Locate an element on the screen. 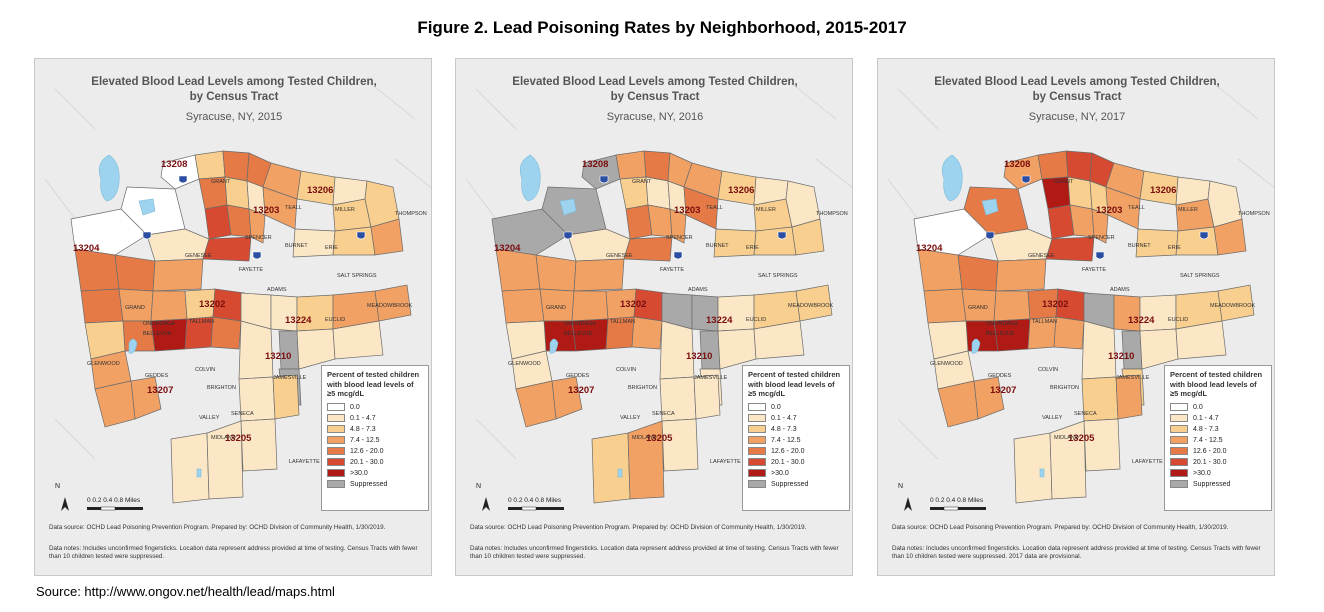 The image size is (1324, 612). legend-label: 0.1 - 4.7 is located at coordinates (363, 418).